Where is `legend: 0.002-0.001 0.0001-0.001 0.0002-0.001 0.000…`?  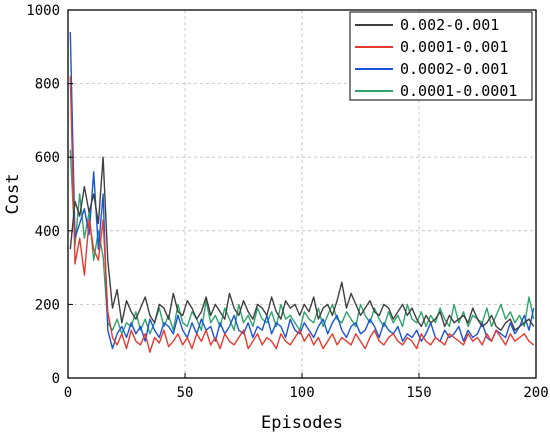
legend: 0.002-0.001 0.0001-0.001 0.0002-0.001 0.000… is located at coordinates (441, 56).